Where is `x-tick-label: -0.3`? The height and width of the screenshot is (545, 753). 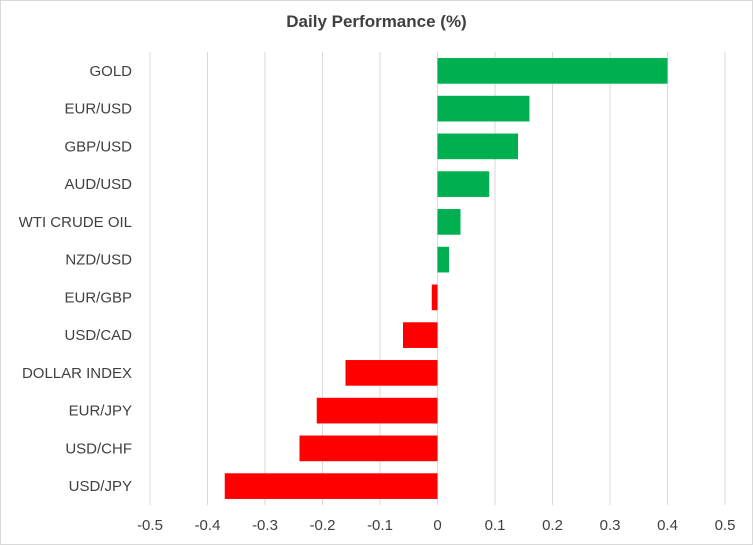
x-tick-label: -0.3 is located at coordinates (265, 525).